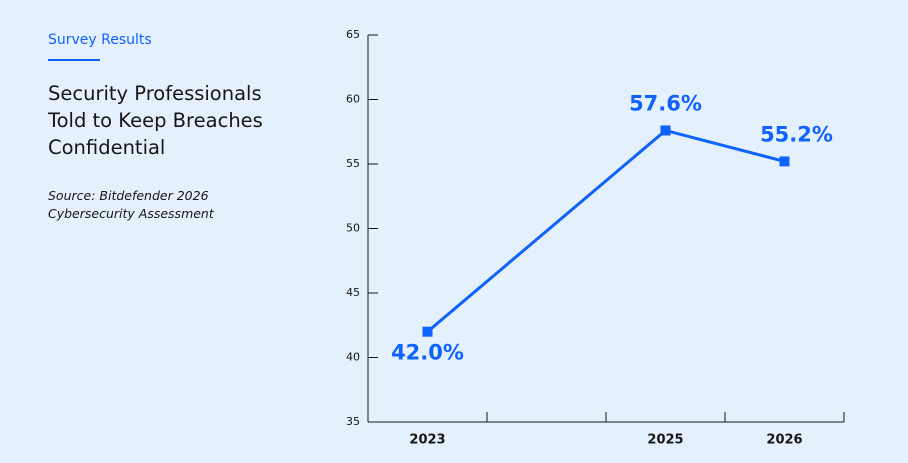  I want to click on value-label: 57.6%, so click(665, 103).